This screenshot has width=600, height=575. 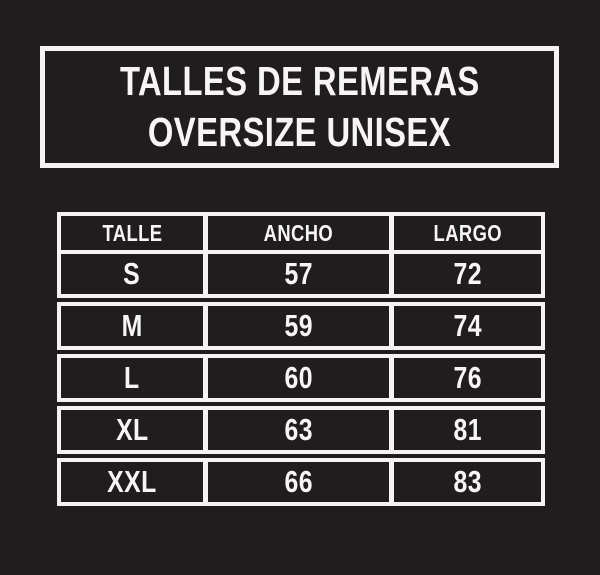 I want to click on header-label-largo: LARGO, so click(x=467, y=232).